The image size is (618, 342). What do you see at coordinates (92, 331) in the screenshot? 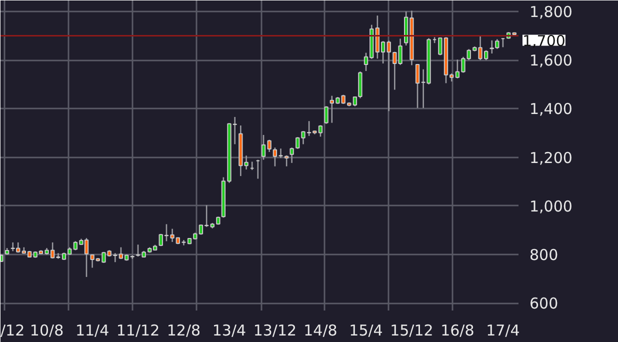
I see `x-tick-label: 11/4` at bounding box center [92, 331].